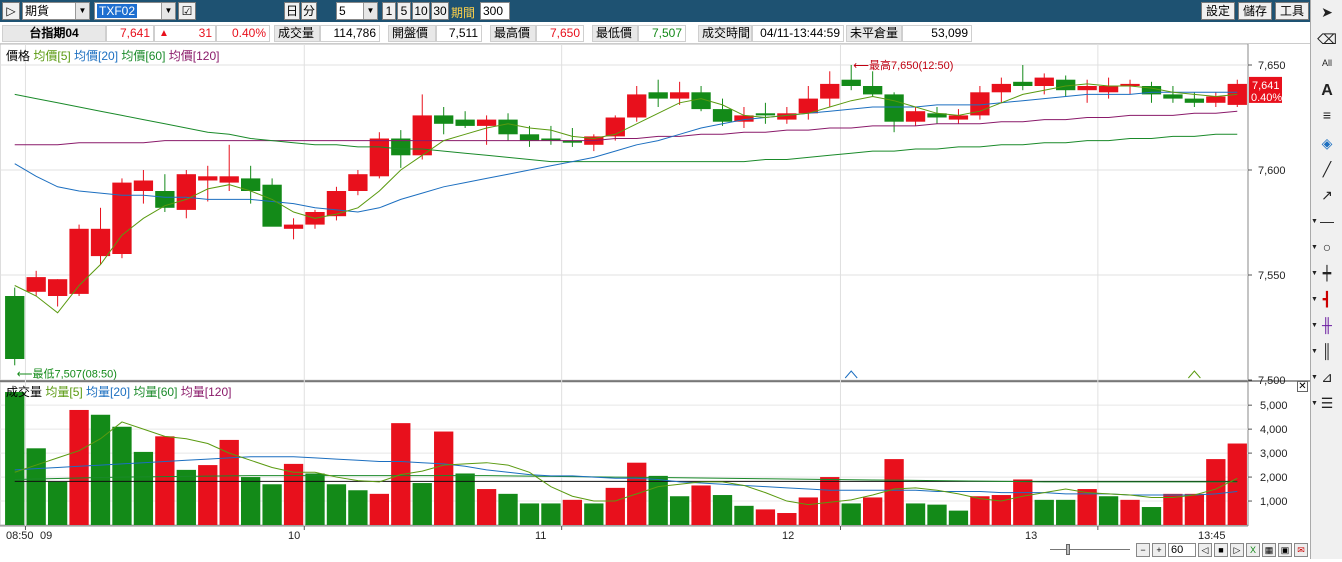 The image size is (1342, 562). What do you see at coordinates (1327, 247) in the screenshot?
I see `circle-tool-icon: ○` at bounding box center [1327, 247].